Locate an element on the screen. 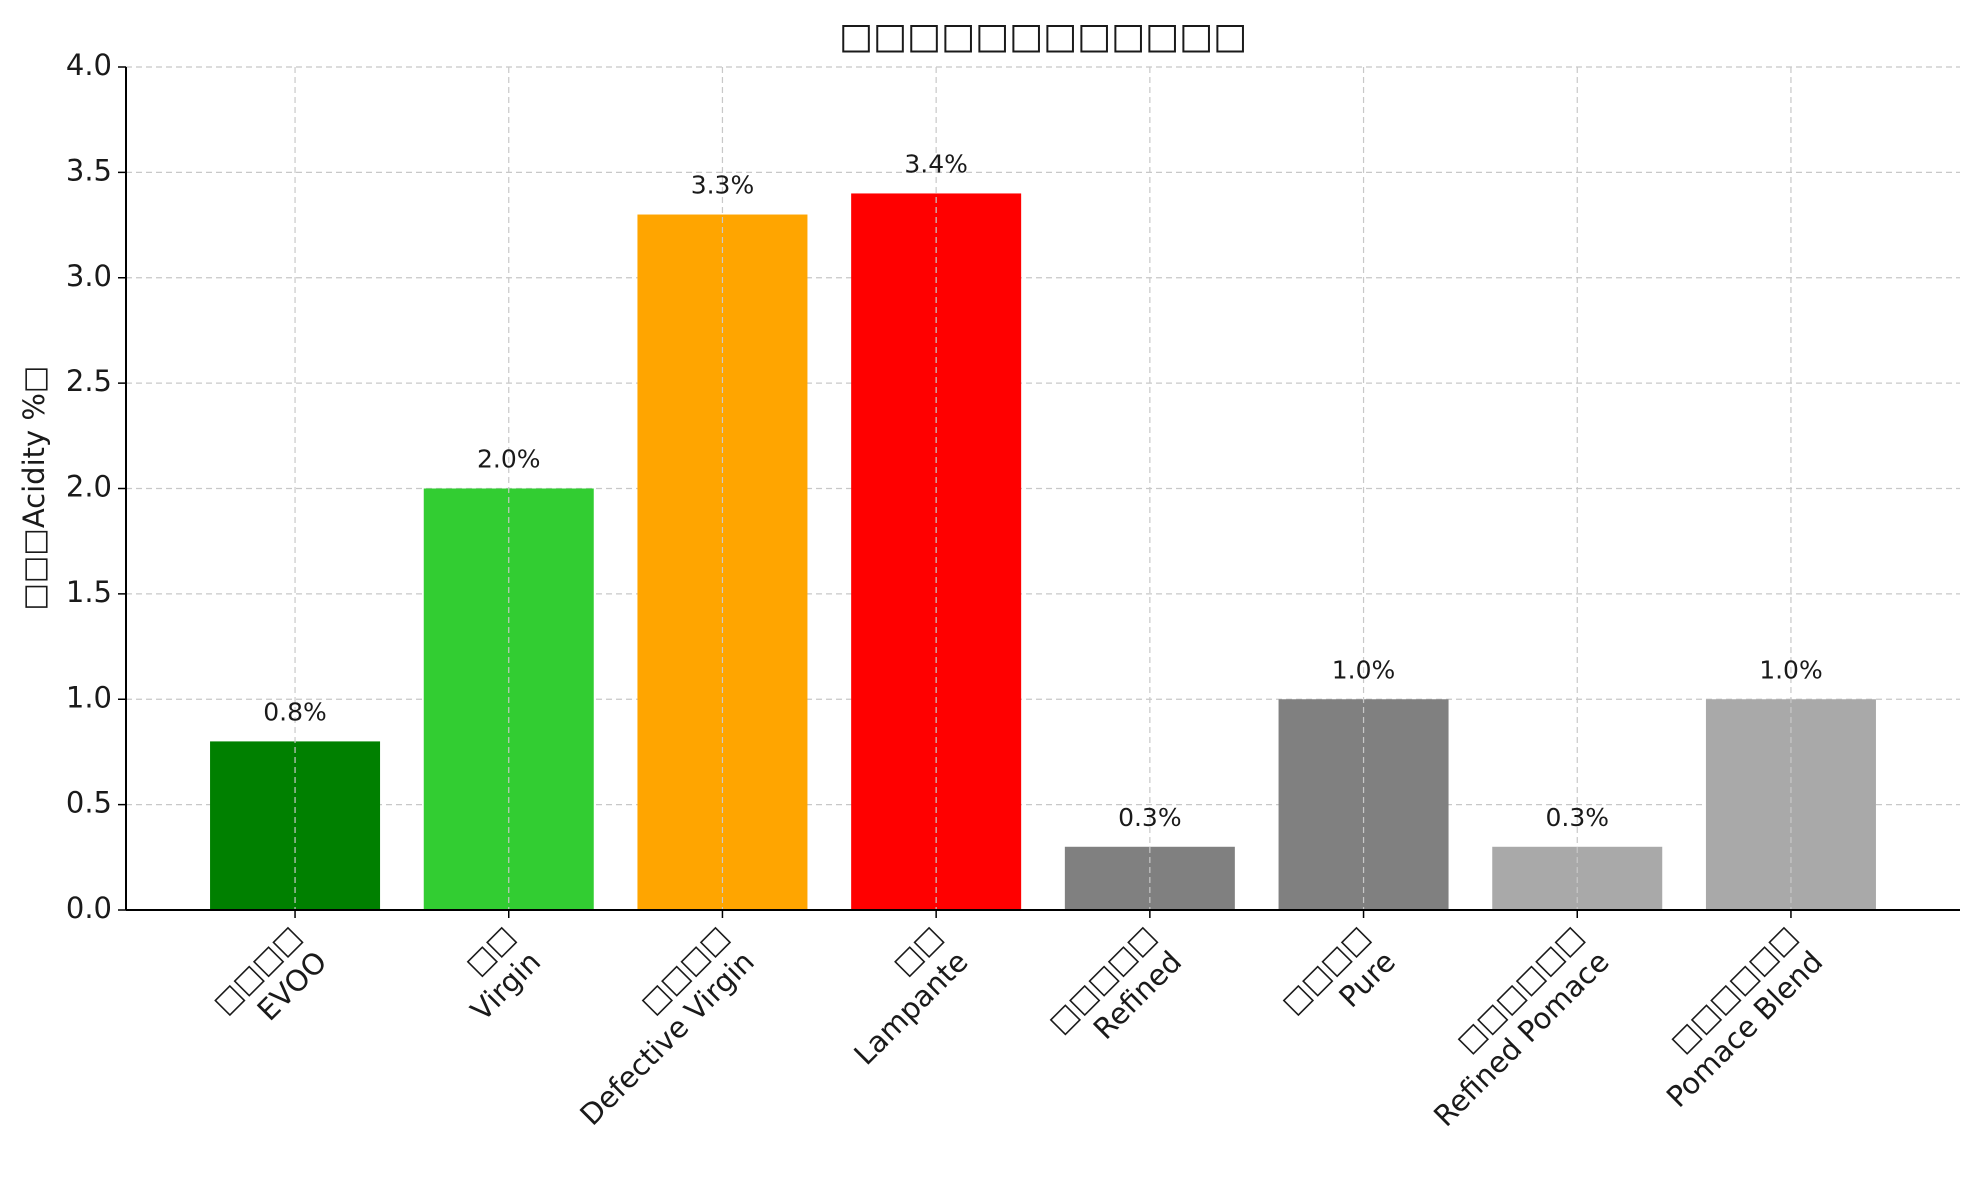 The width and height of the screenshot is (1979, 1180). x-tick-label: □□Lampante is located at coordinates (898, 995).